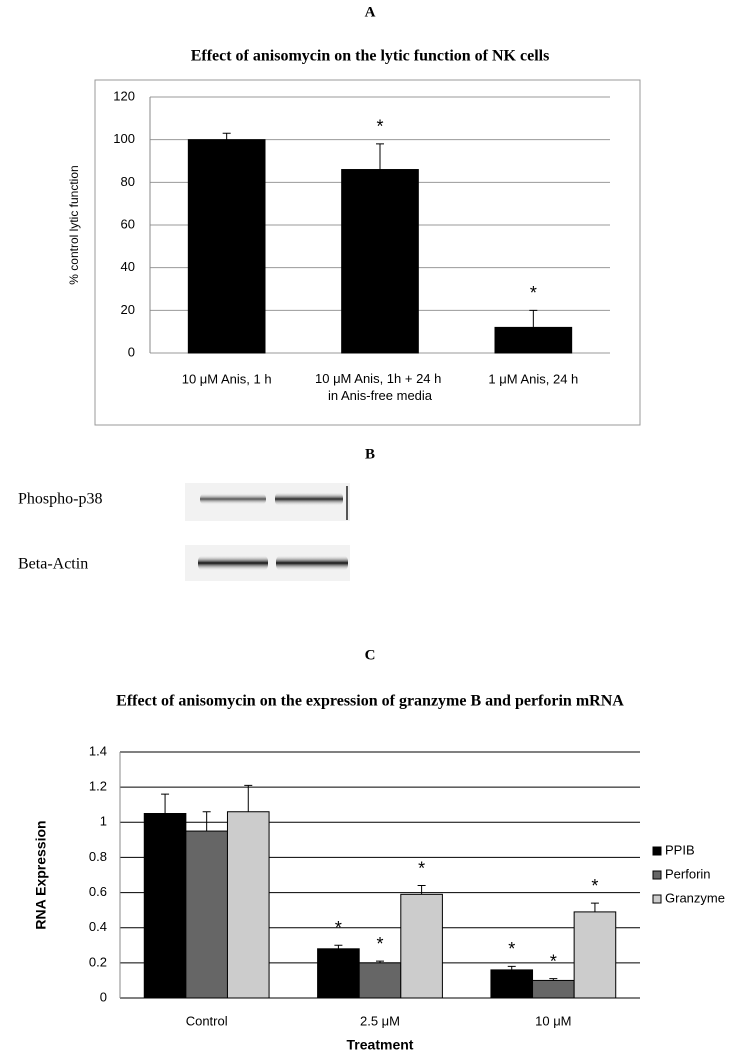  Describe the element at coordinates (207, 1020) in the screenshot. I see `x-tick-label: Control` at that location.